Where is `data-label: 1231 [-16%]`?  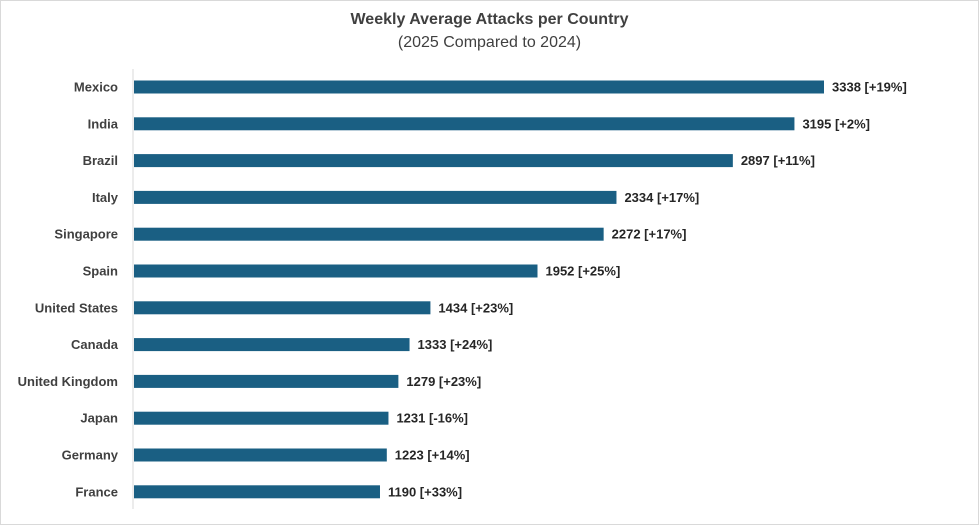
data-label: 1231 [-16%] is located at coordinates (432, 418).